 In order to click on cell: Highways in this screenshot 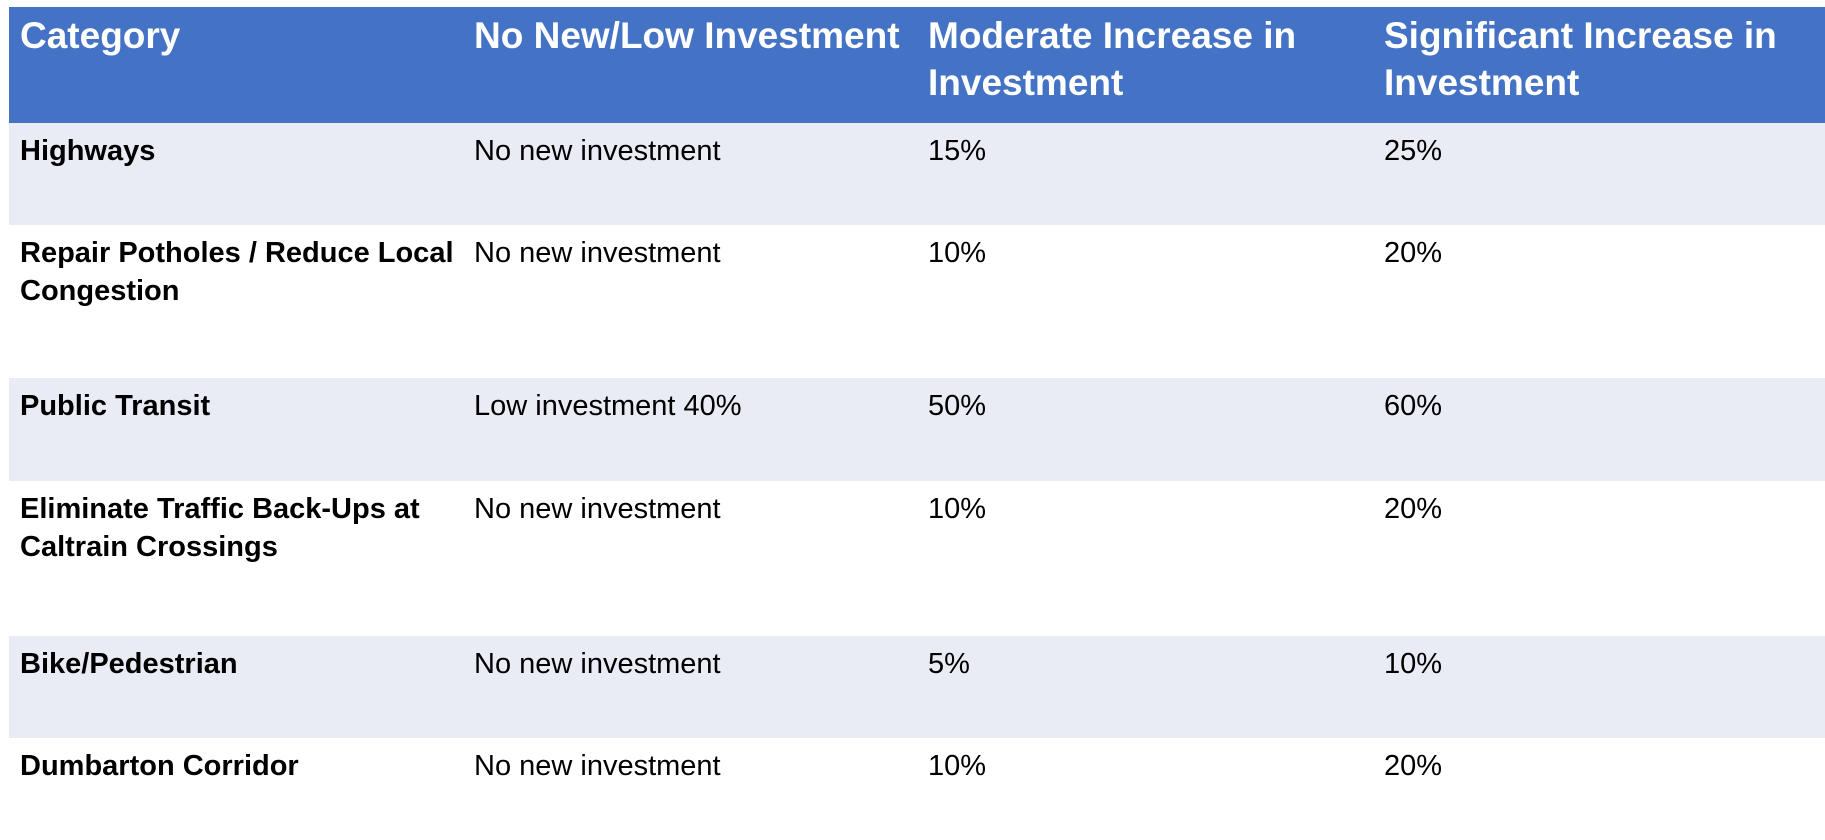, I will do `click(88, 151)`.